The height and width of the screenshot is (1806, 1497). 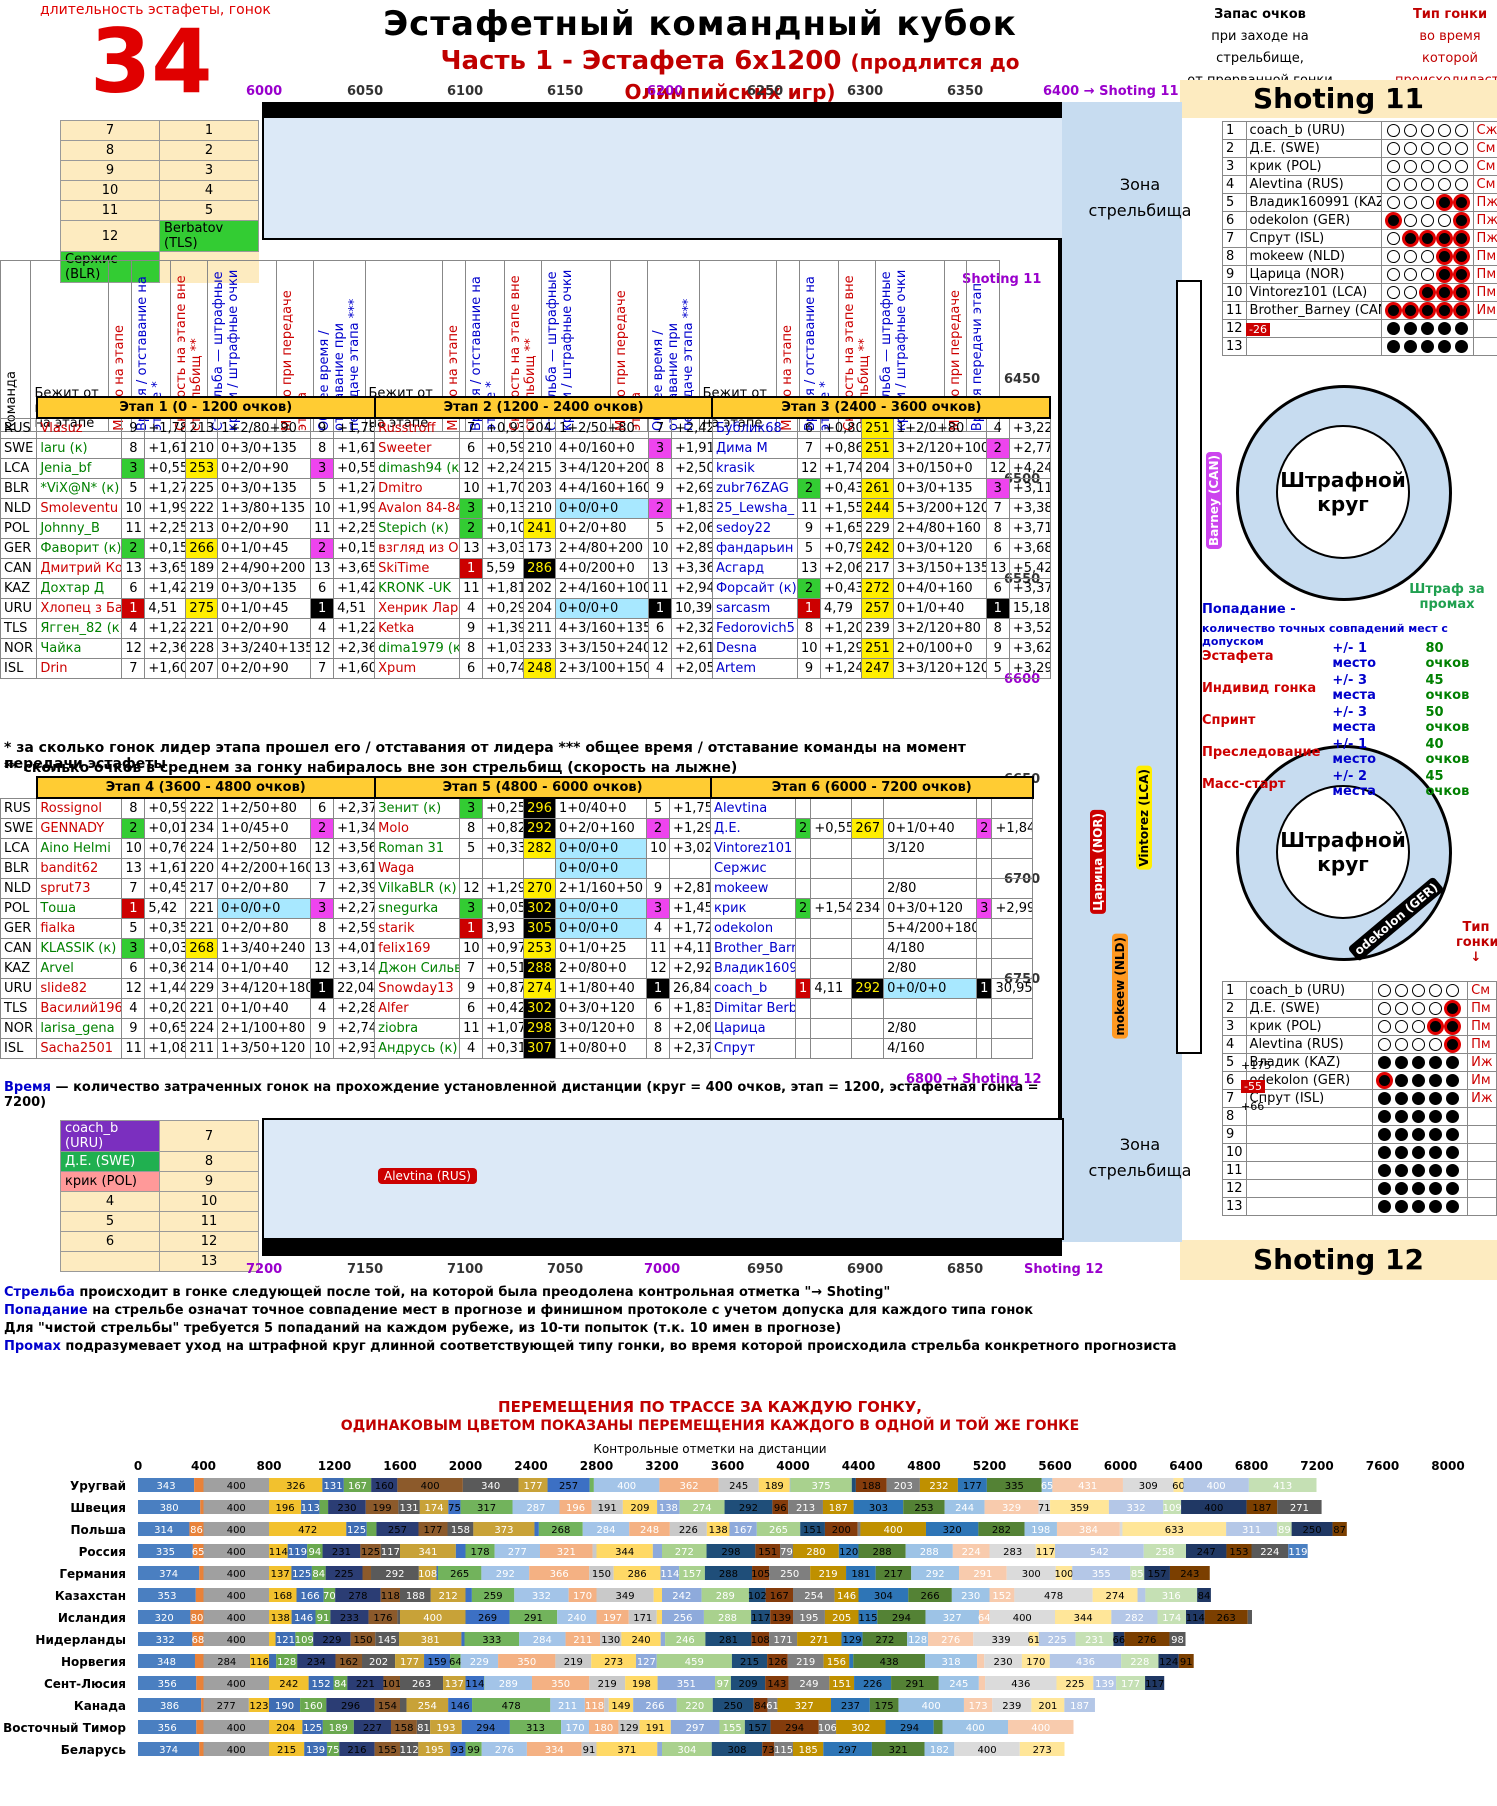 What do you see at coordinates (1122, 672) in the screenshot?
I see `shooting-zone-strip` at bounding box center [1122, 672].